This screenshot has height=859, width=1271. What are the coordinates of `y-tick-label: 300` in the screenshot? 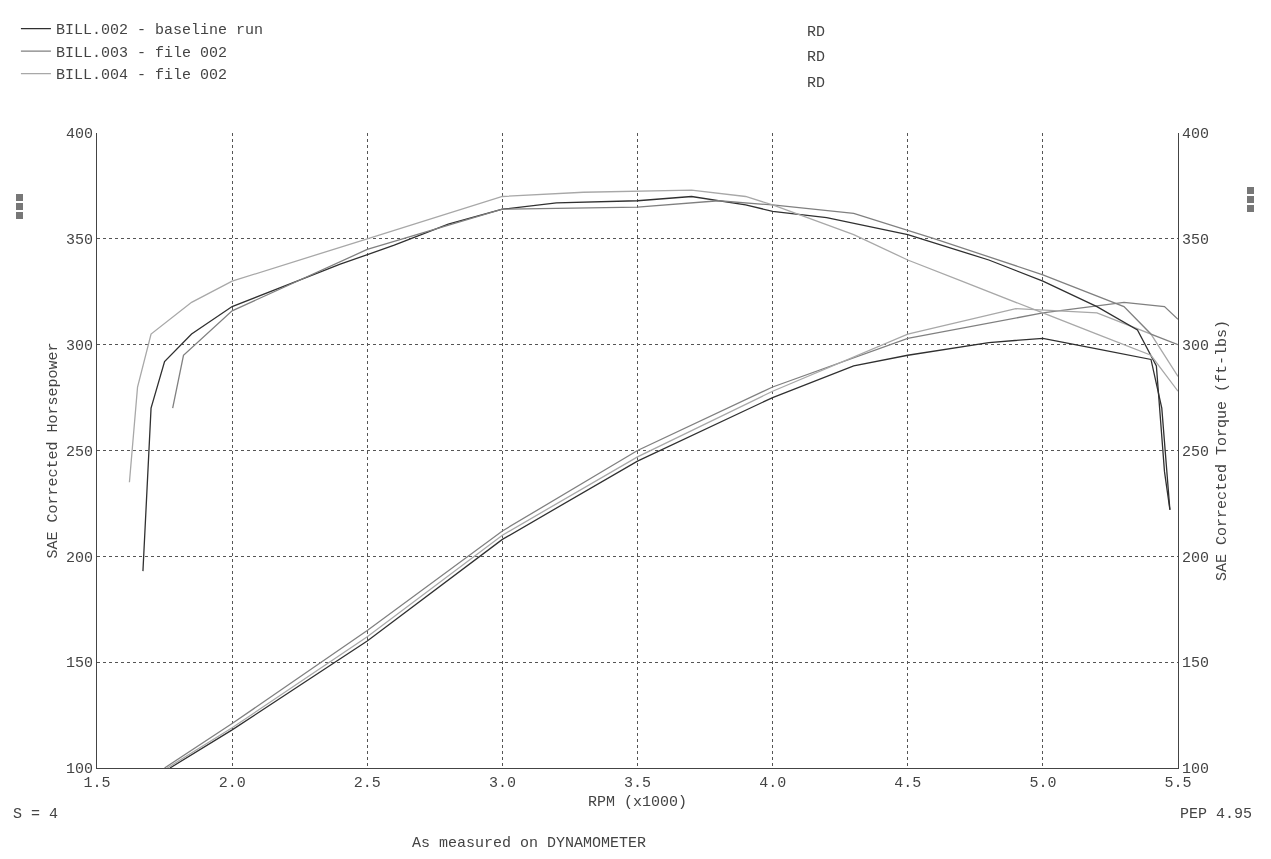 It's located at (79, 346).